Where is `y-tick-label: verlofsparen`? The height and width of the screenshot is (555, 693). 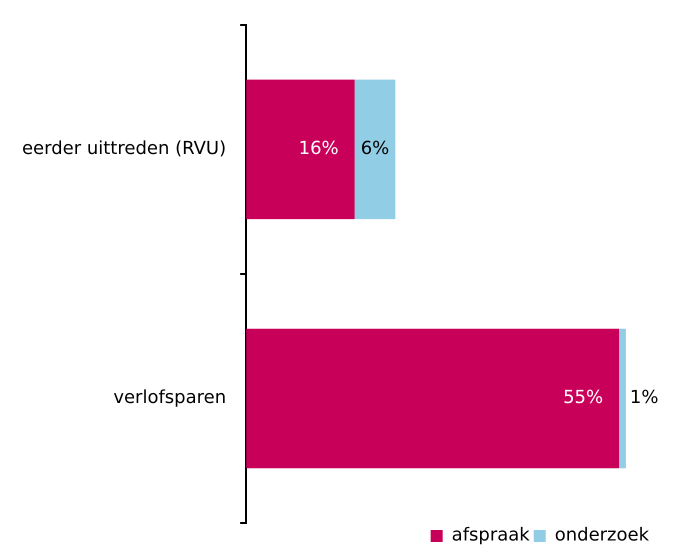
y-tick-label: verlofsparen is located at coordinates (169, 397).